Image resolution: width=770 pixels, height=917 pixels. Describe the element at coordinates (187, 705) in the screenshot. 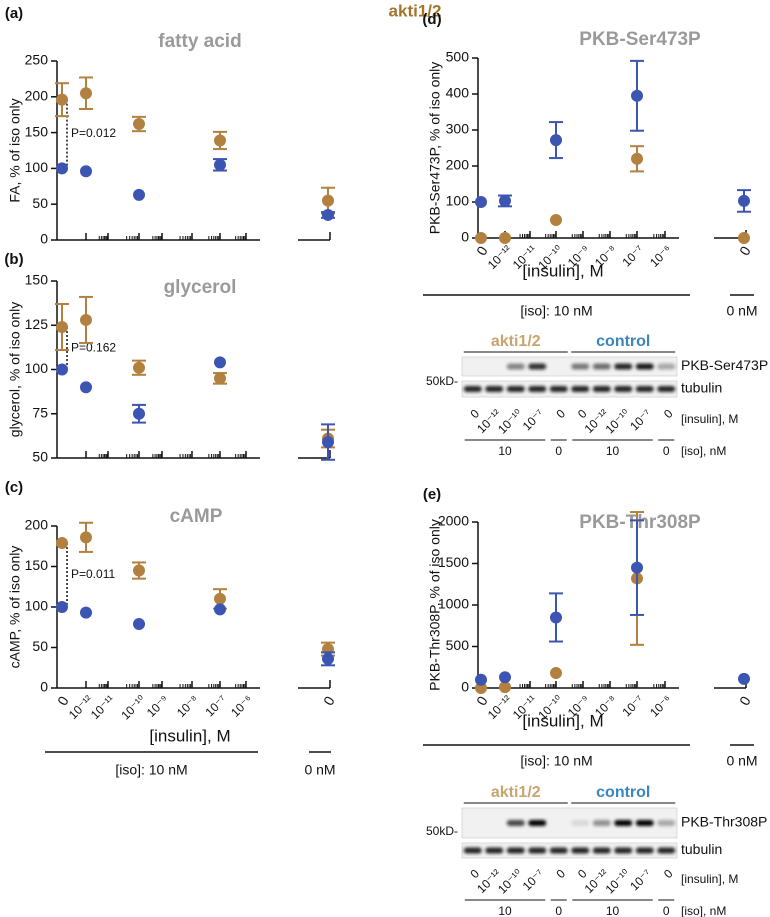

I see `x-tick-label: 10⁻⁸` at that location.